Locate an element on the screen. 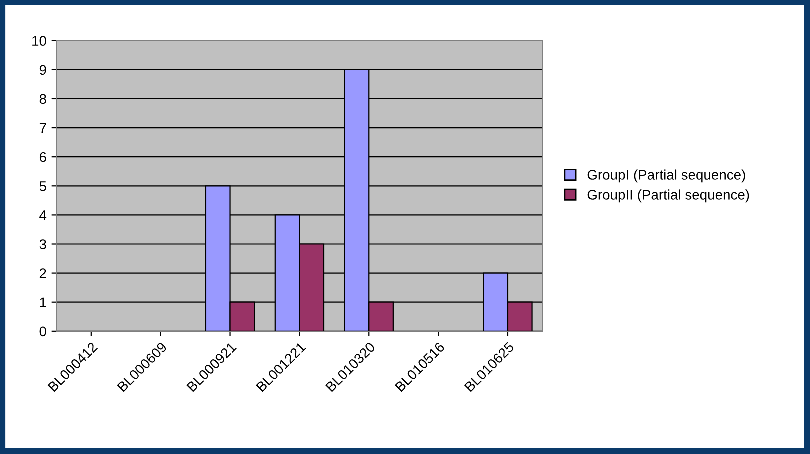  legend-label: GroupII (Partial sequence) is located at coordinates (669, 196).